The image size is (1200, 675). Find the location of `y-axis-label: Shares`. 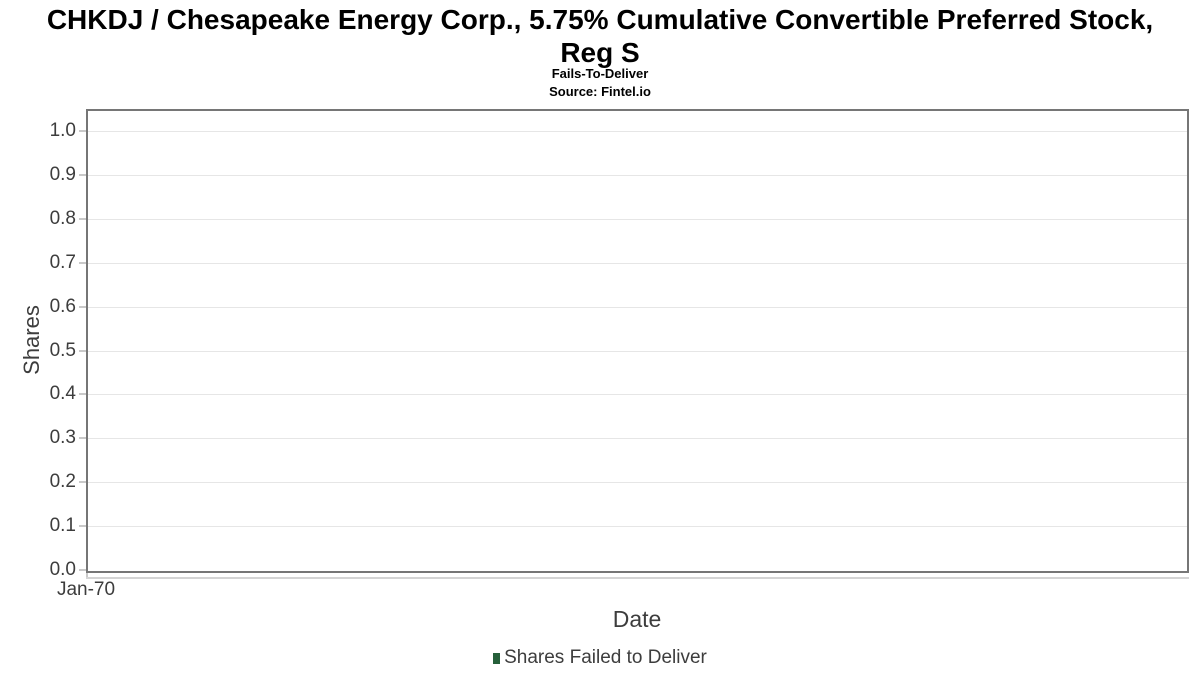

y-axis-label: Shares is located at coordinates (31, 340).